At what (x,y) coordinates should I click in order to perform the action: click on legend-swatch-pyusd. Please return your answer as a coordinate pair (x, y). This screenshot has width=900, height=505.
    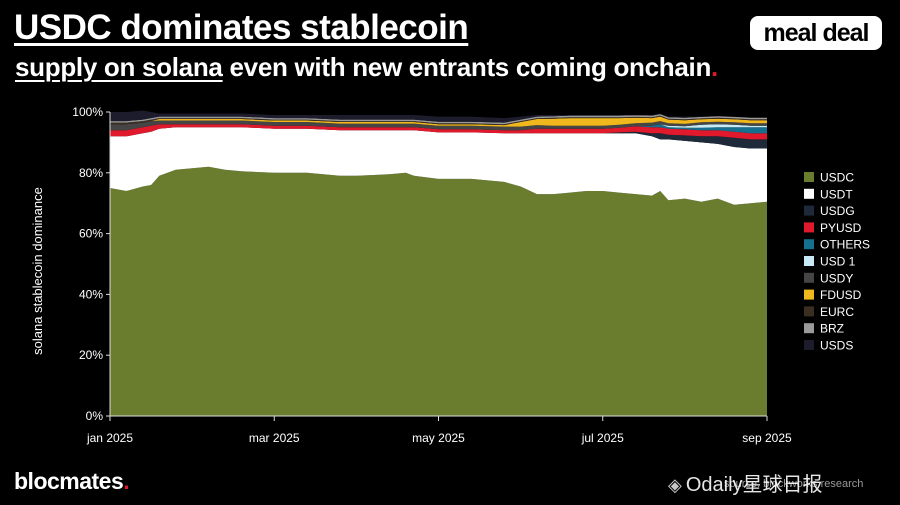
    Looking at the image, I should click on (809, 227).